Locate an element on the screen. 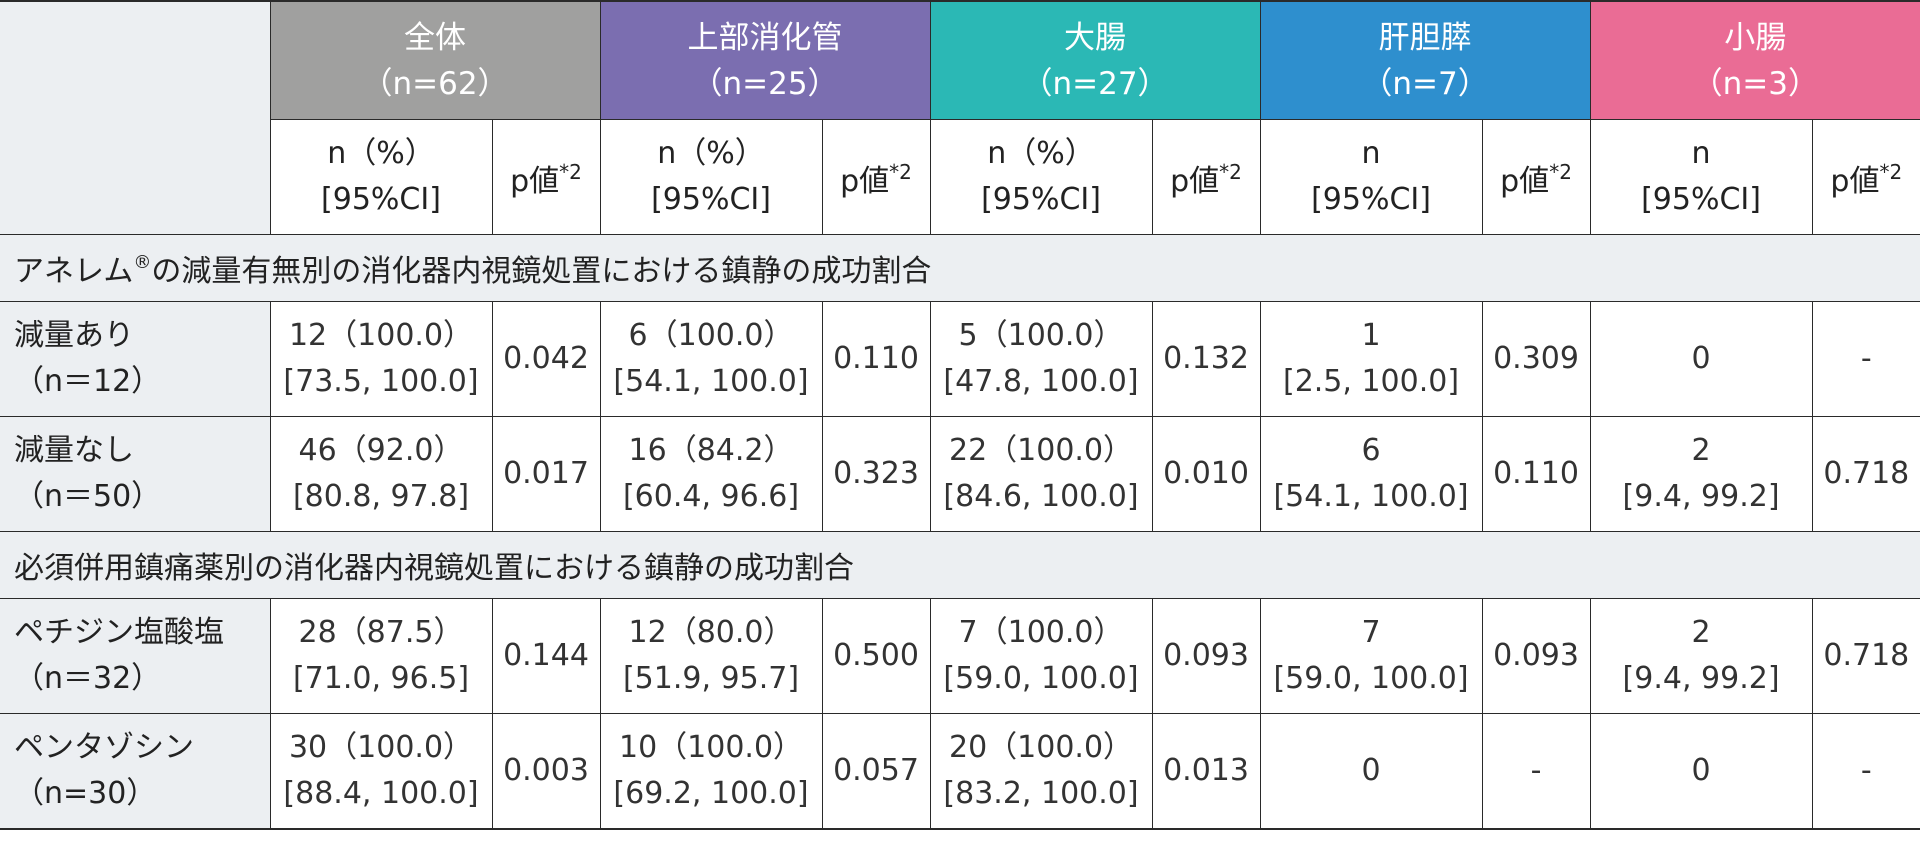  section-title: 必須併用鎮痛薬別の消化器内視鏡処置における鎮静の成功割合 is located at coordinates (960, 565).